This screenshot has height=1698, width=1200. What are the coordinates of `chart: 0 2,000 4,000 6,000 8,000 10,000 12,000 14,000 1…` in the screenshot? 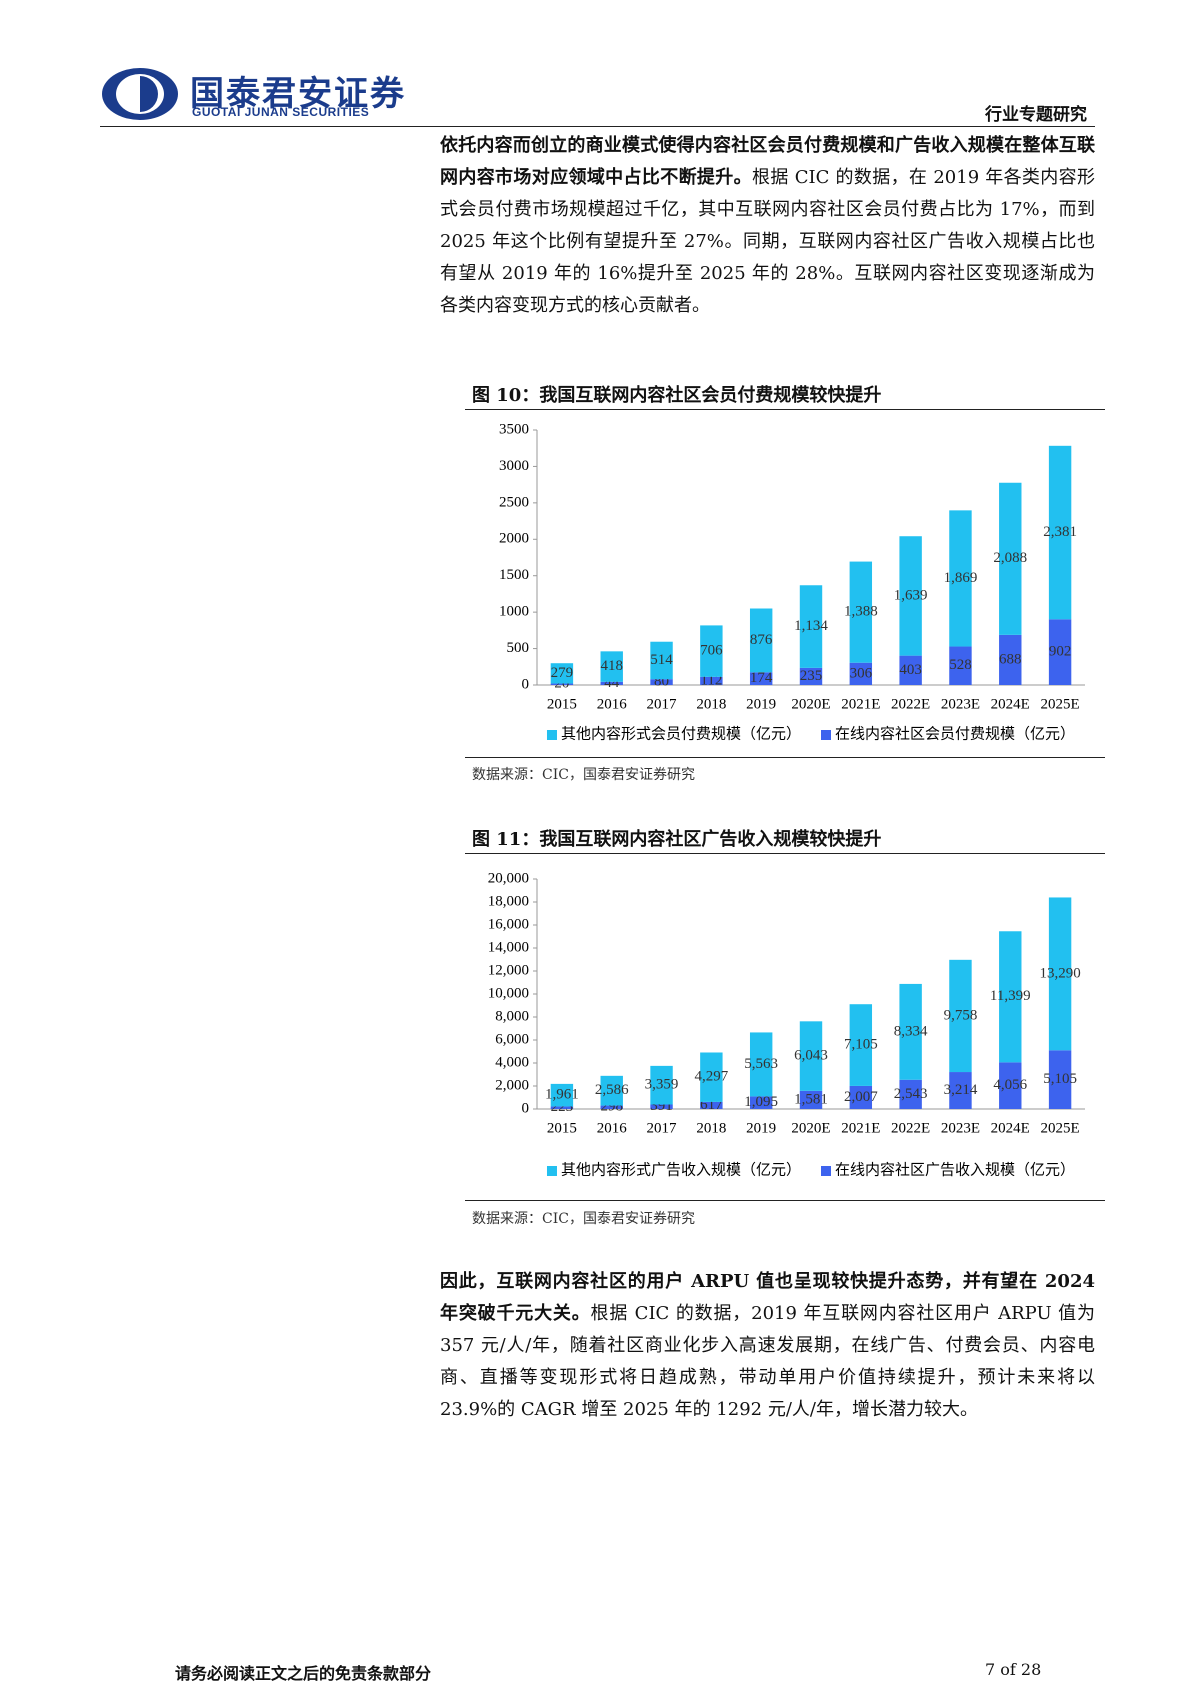 It's located at (786, 1024).